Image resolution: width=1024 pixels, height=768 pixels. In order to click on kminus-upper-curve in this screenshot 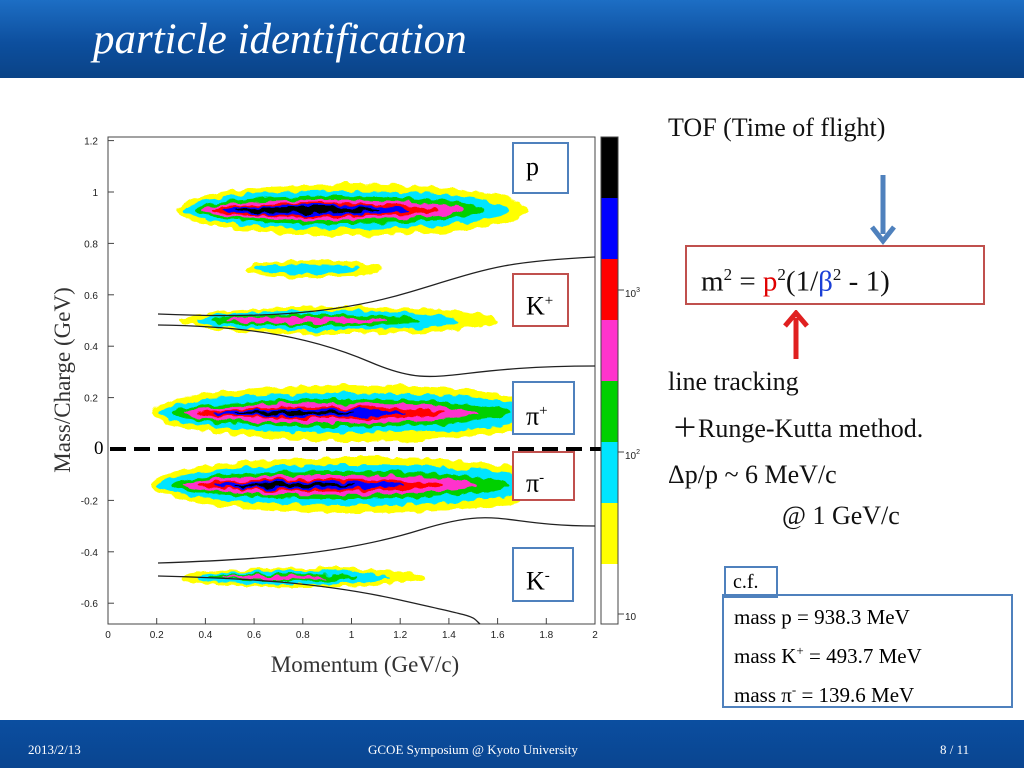, I will do `click(376, 540)`.